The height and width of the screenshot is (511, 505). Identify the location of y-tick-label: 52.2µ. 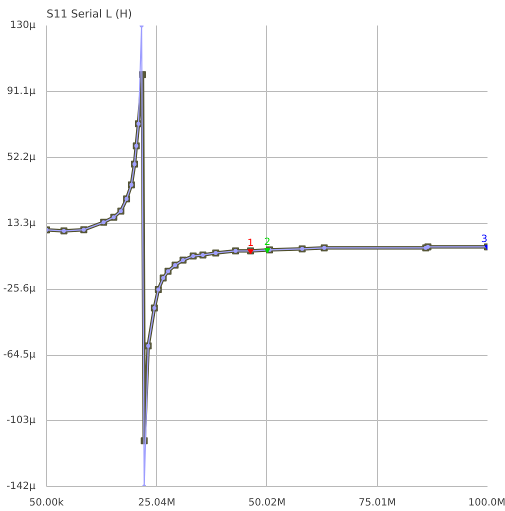
(21, 157).